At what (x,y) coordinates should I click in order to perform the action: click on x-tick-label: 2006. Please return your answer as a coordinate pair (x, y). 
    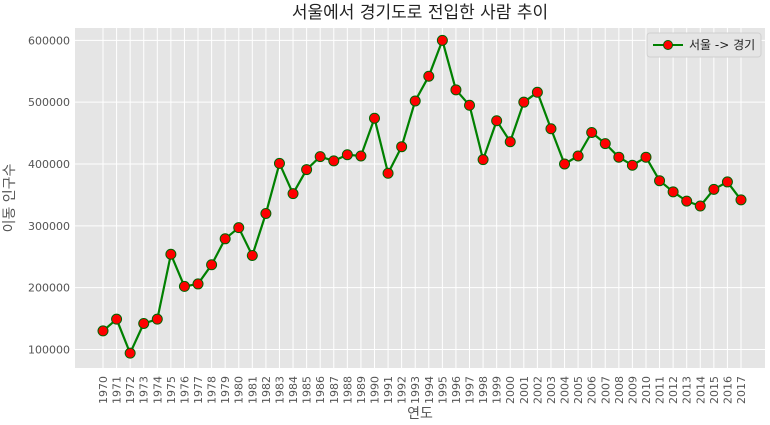
    Looking at the image, I should click on (592, 390).